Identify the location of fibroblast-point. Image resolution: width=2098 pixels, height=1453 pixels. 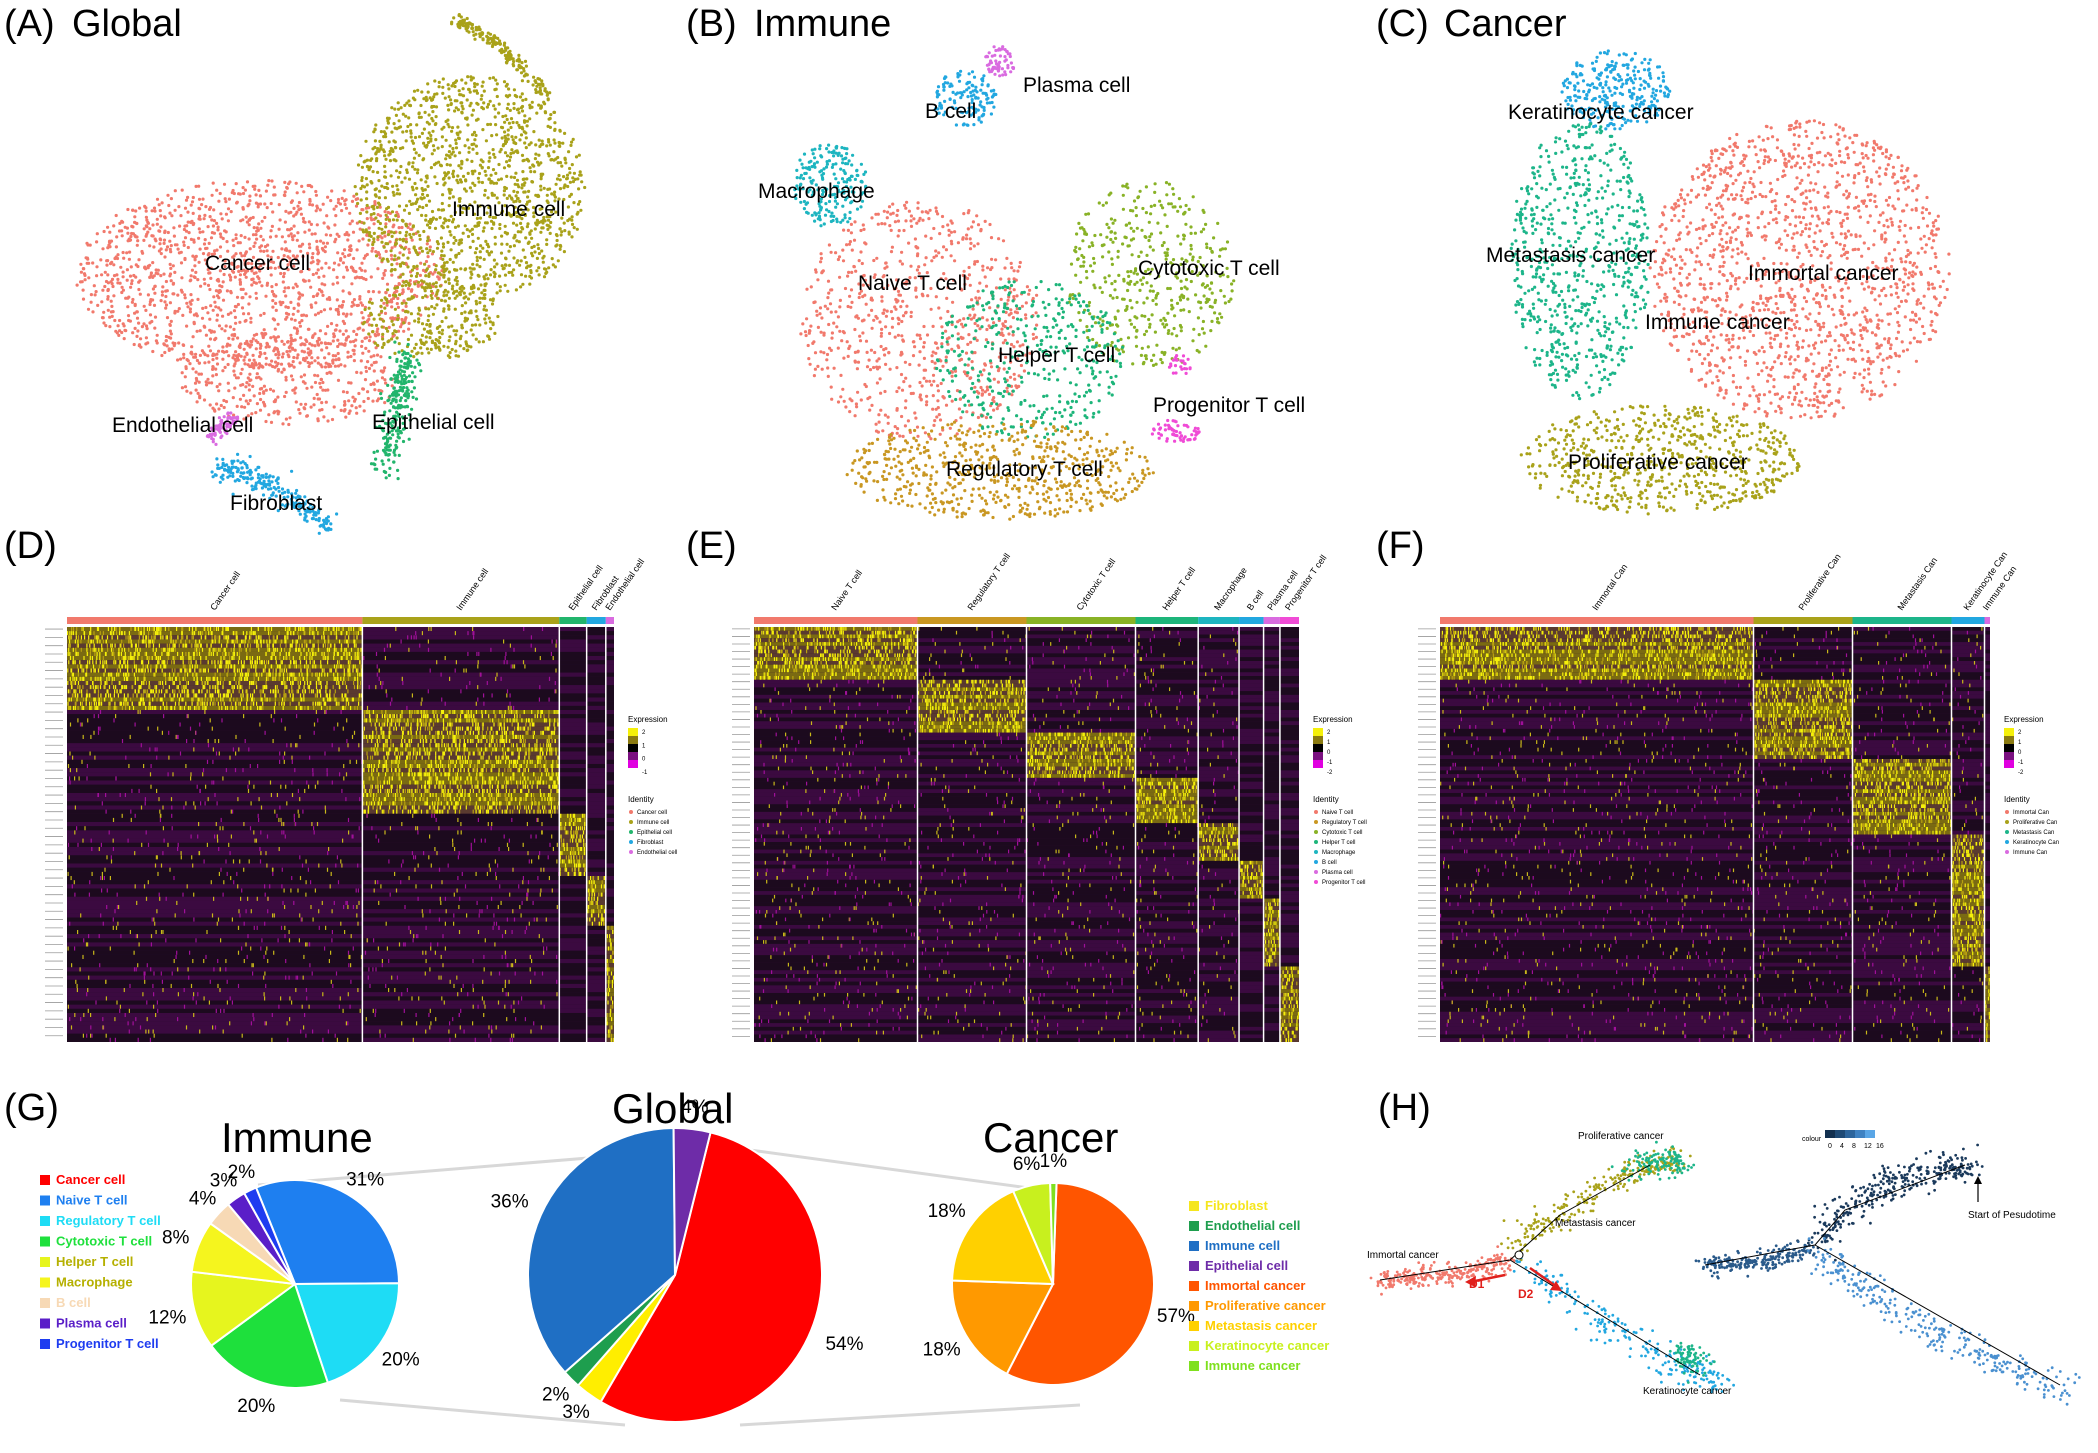
(213, 476).